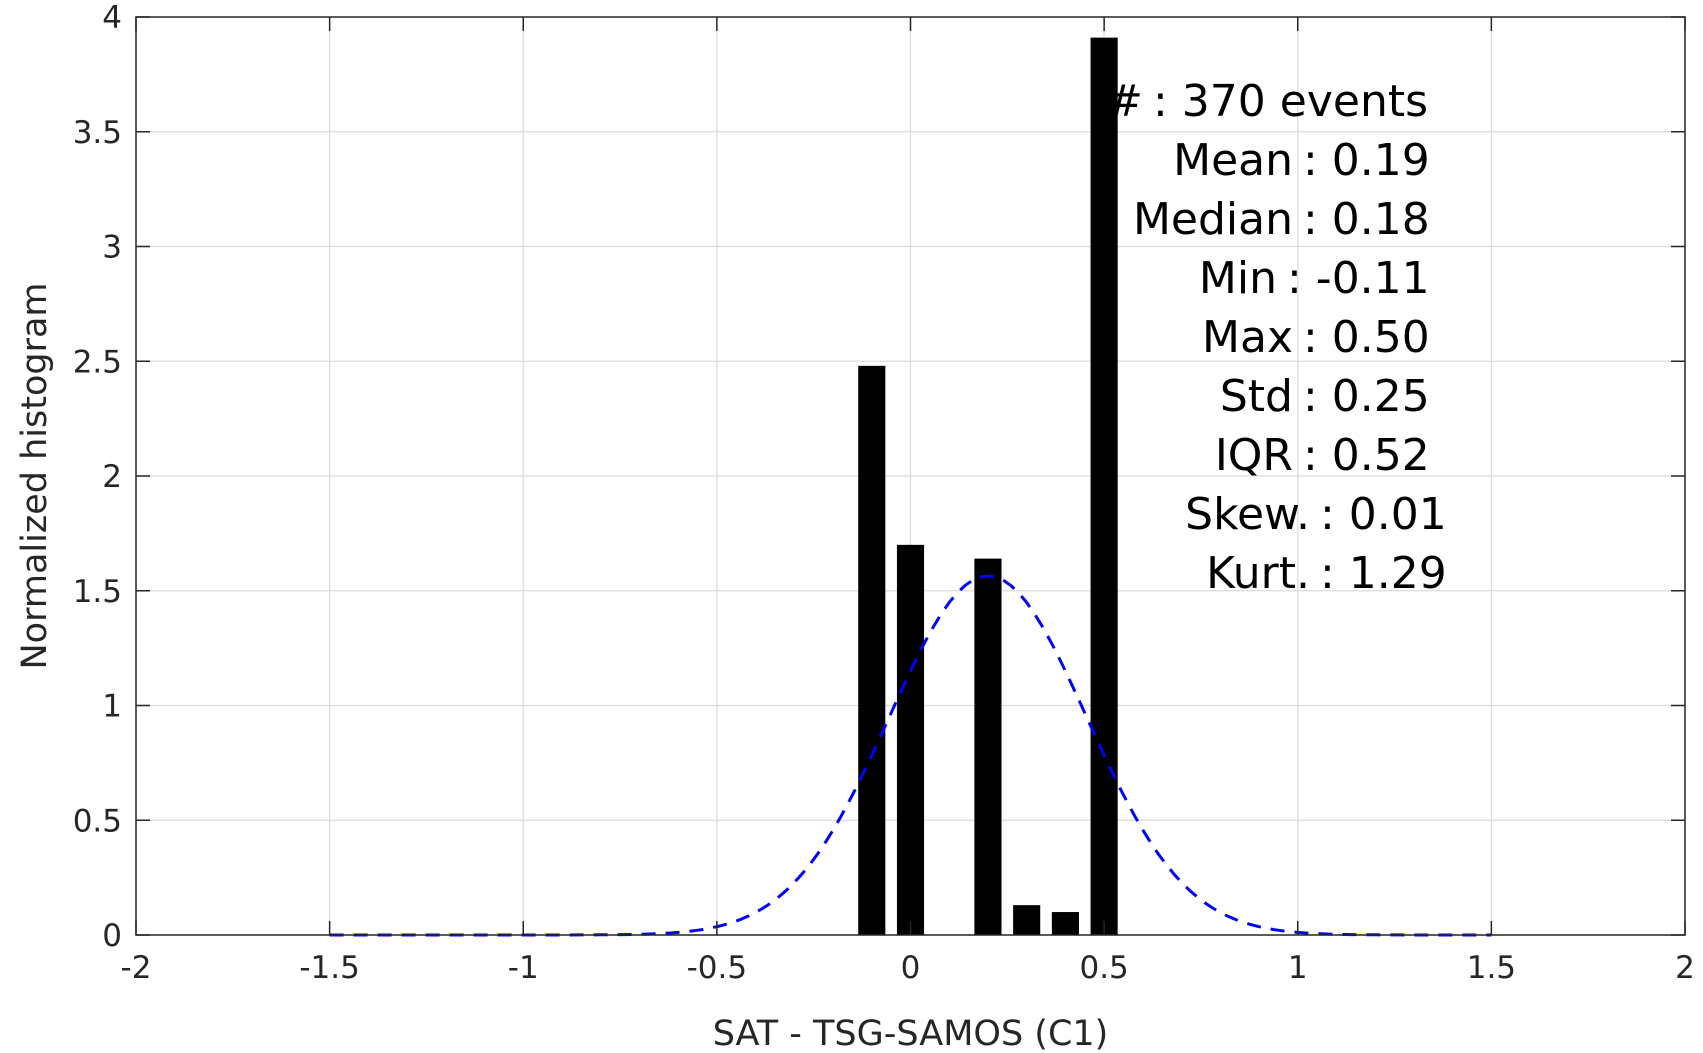 The height and width of the screenshot is (1053, 1703). I want to click on stats-value: : 1.29, so click(1383, 573).